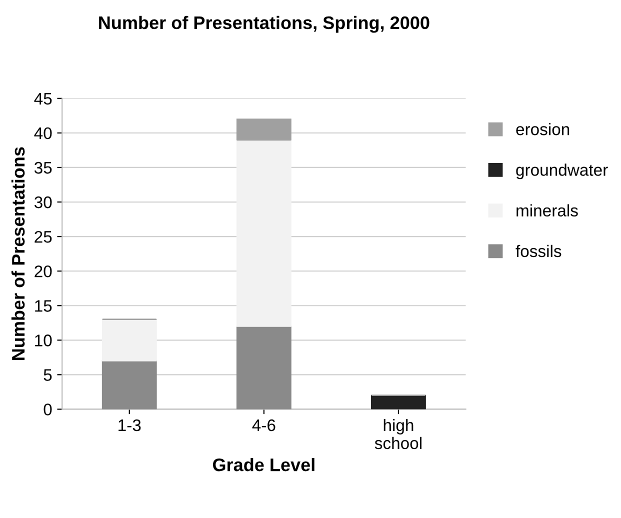  I want to click on y-axis-title: Number of Presentations, so click(18, 253).